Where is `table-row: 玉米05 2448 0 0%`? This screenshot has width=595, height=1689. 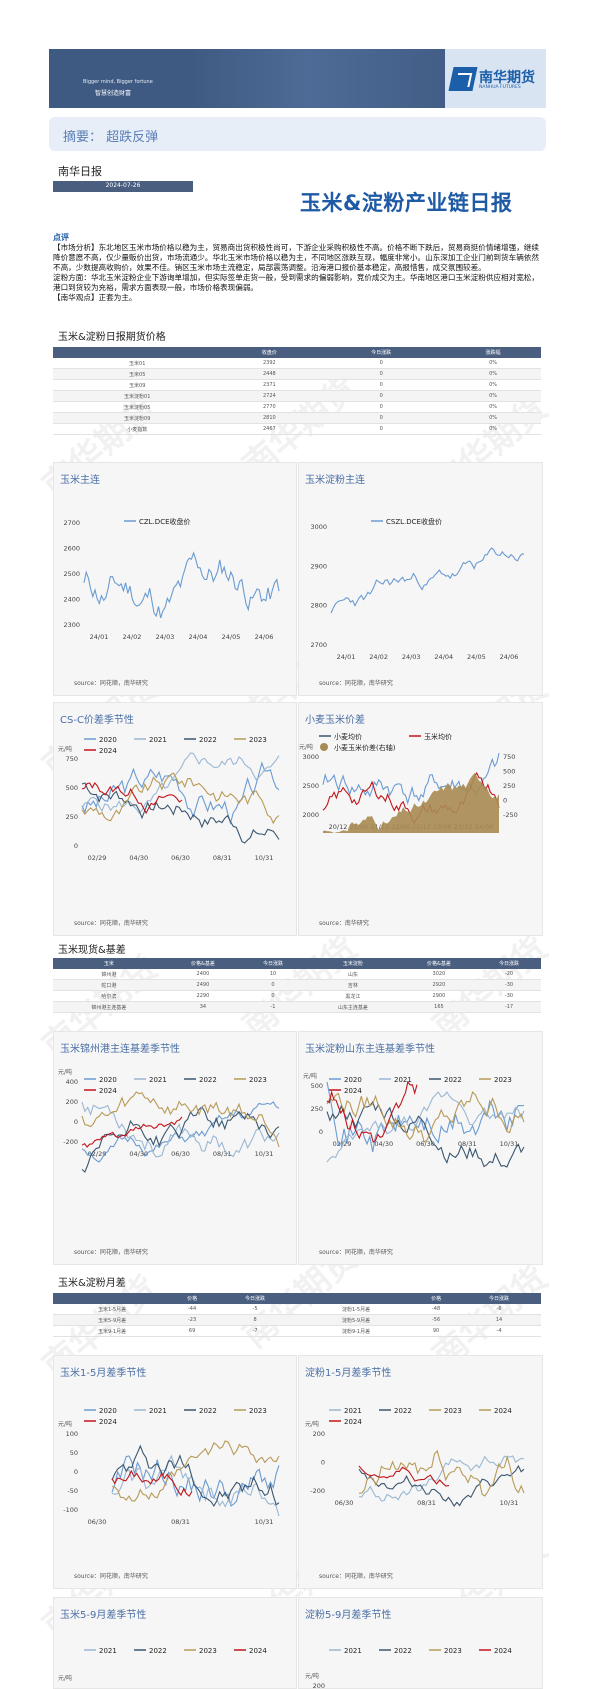
table-row: 玉米05 2448 0 0% is located at coordinates (297, 374).